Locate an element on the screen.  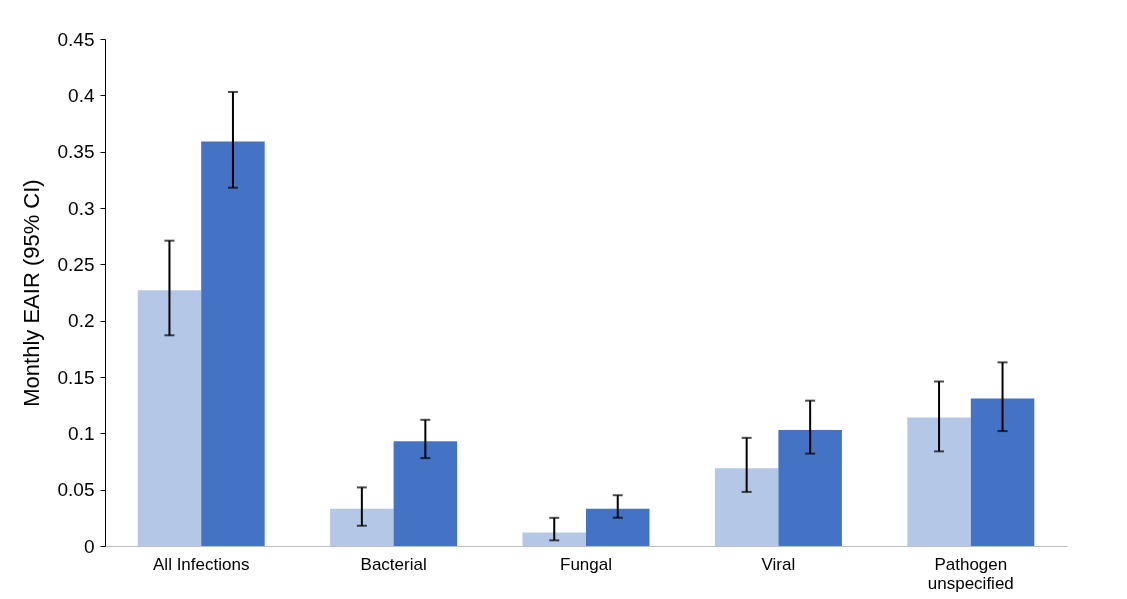
x-tick-label: Bacterial is located at coordinates (393, 564).